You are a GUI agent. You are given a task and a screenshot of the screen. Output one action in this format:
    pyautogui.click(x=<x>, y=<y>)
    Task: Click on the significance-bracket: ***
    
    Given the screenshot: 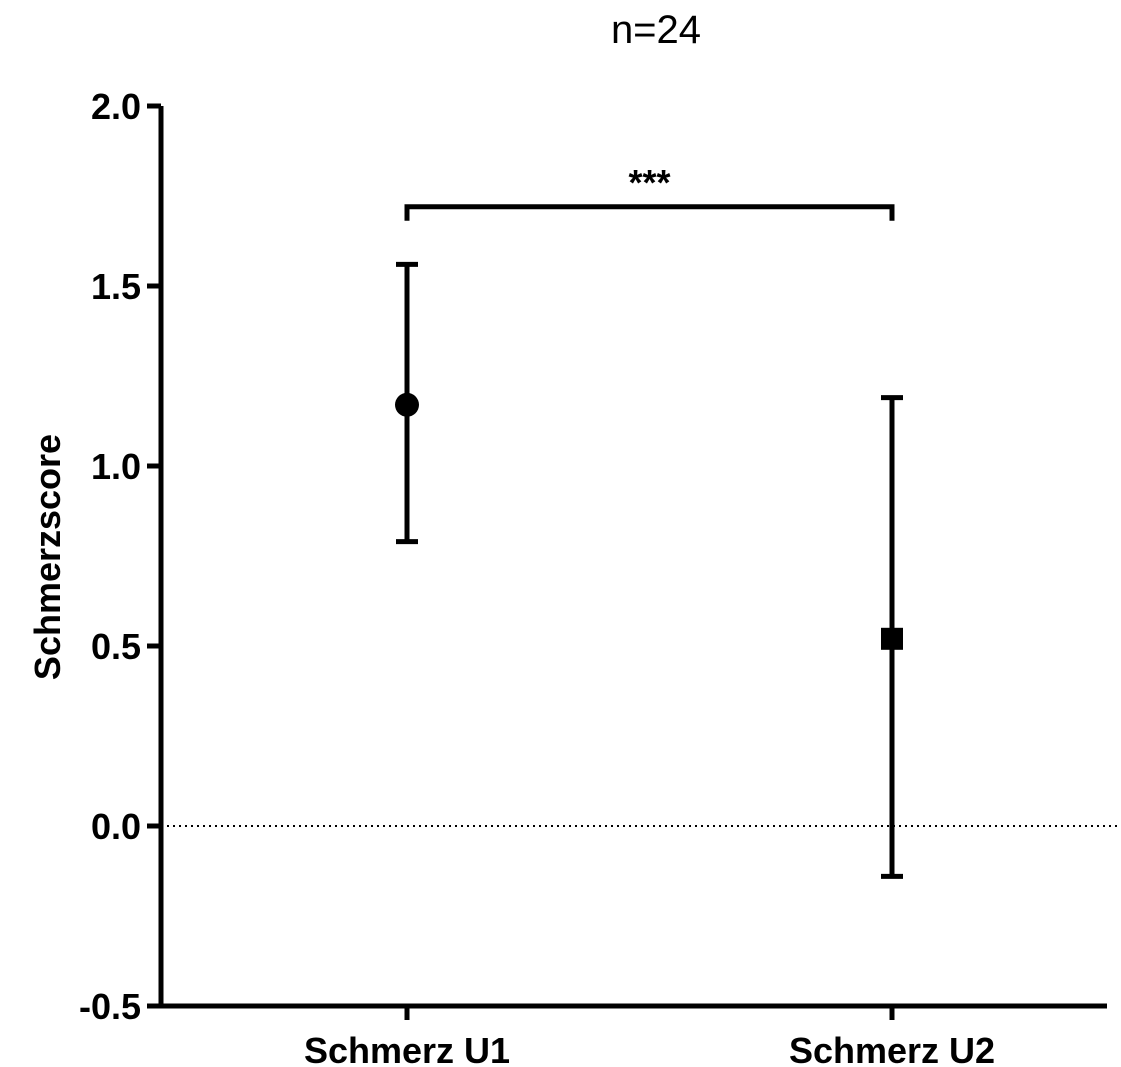 What is the action you would take?
    pyautogui.click(x=649, y=191)
    